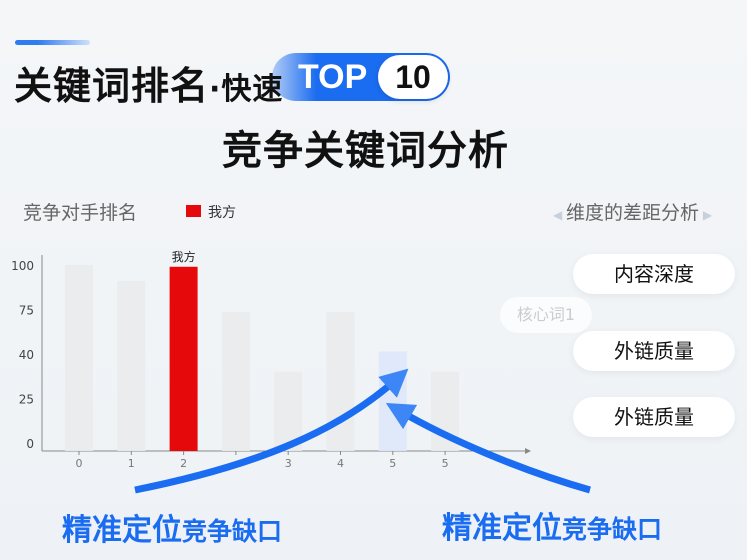 The width and height of the screenshot is (747, 560). I want to click on chart-title: 竞争对手排名, so click(80, 213).